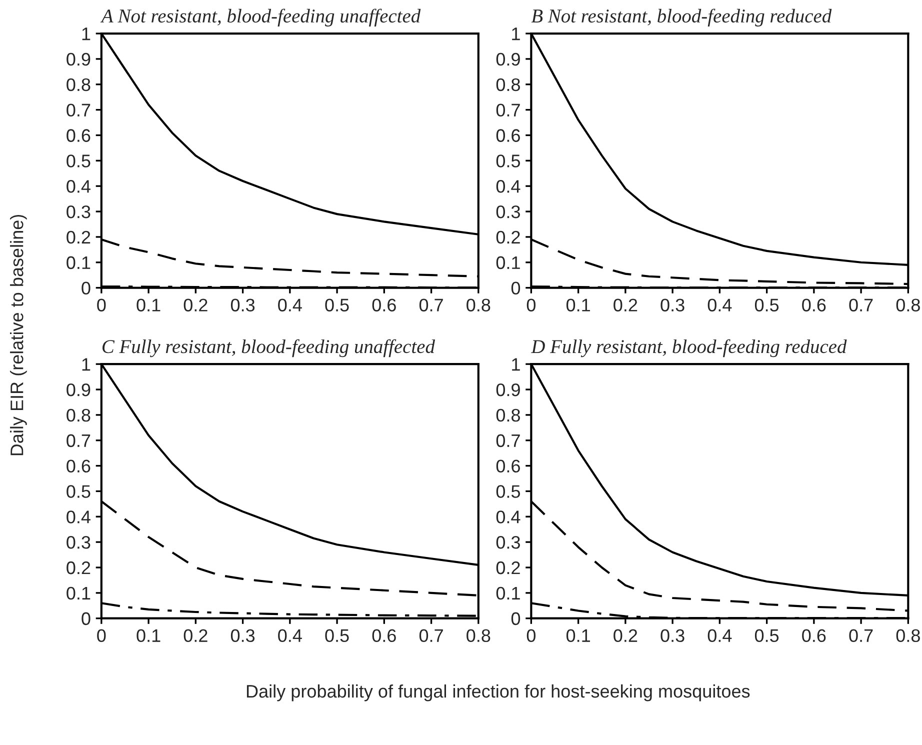 This screenshot has width=922, height=745. I want to click on x-axis-title: Daily probability of fungal infection for host-seeking mosquitoes, so click(498, 693).